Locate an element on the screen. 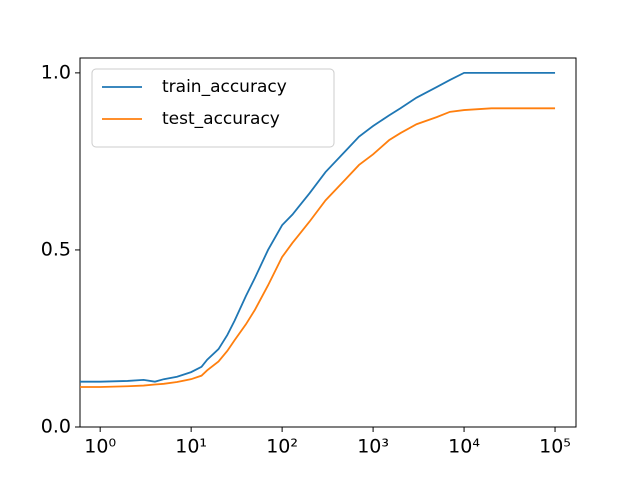 The image size is (640, 480). x-tick-label: 10⁰ is located at coordinates (100, 447).